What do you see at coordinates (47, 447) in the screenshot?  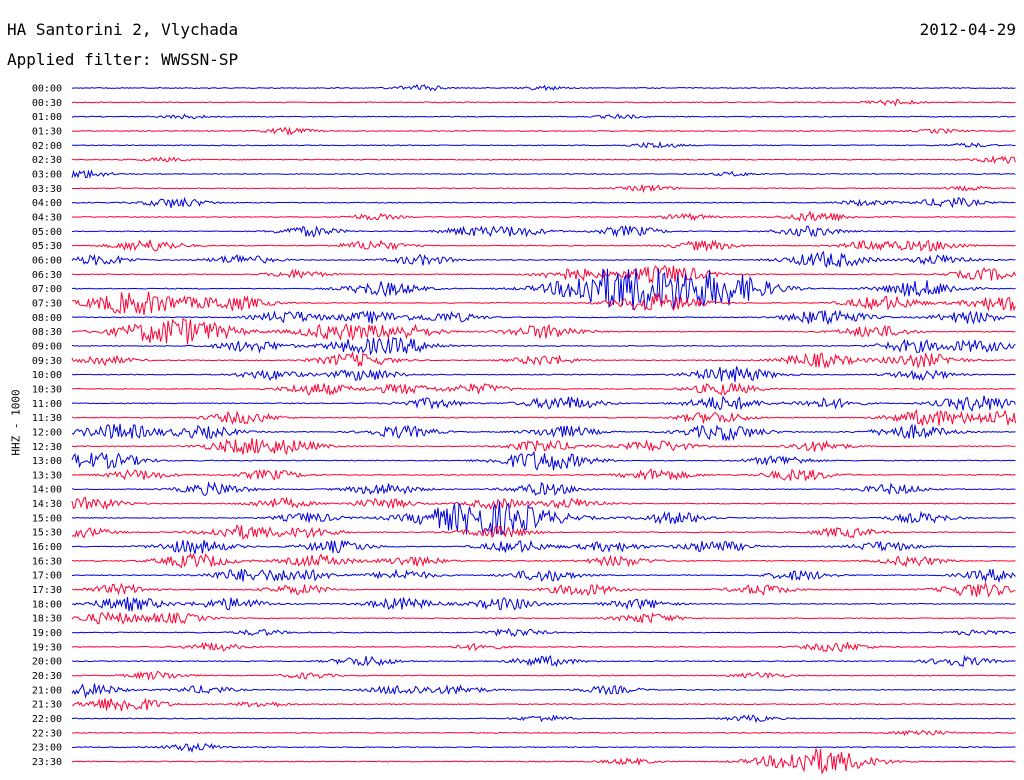 I see `time-tick-label: 12:30` at bounding box center [47, 447].